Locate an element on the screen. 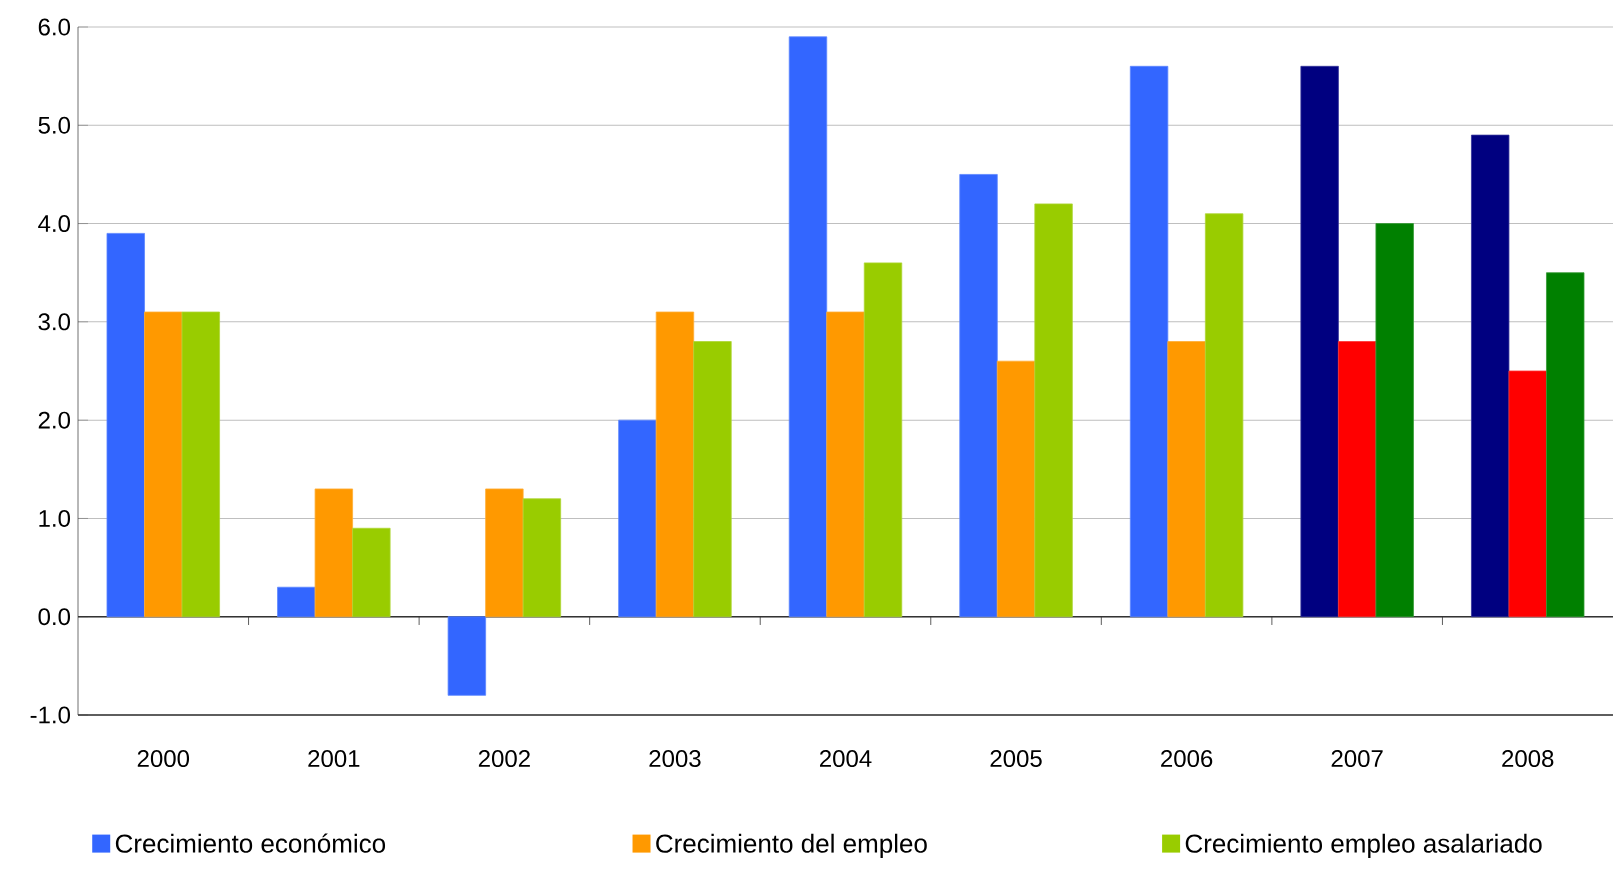  legend-label: Crecimiento económico is located at coordinates (250, 843).